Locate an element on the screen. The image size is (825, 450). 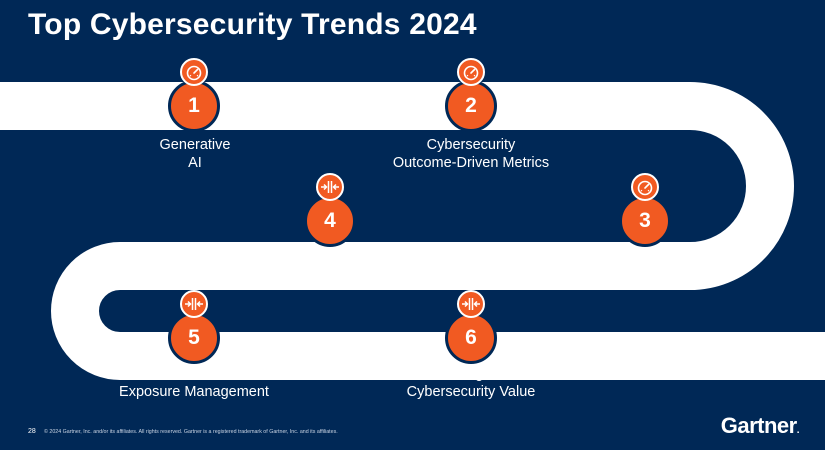
trend-label-6-line-2: Cybersecurity Value is located at coordinates (471, 392).